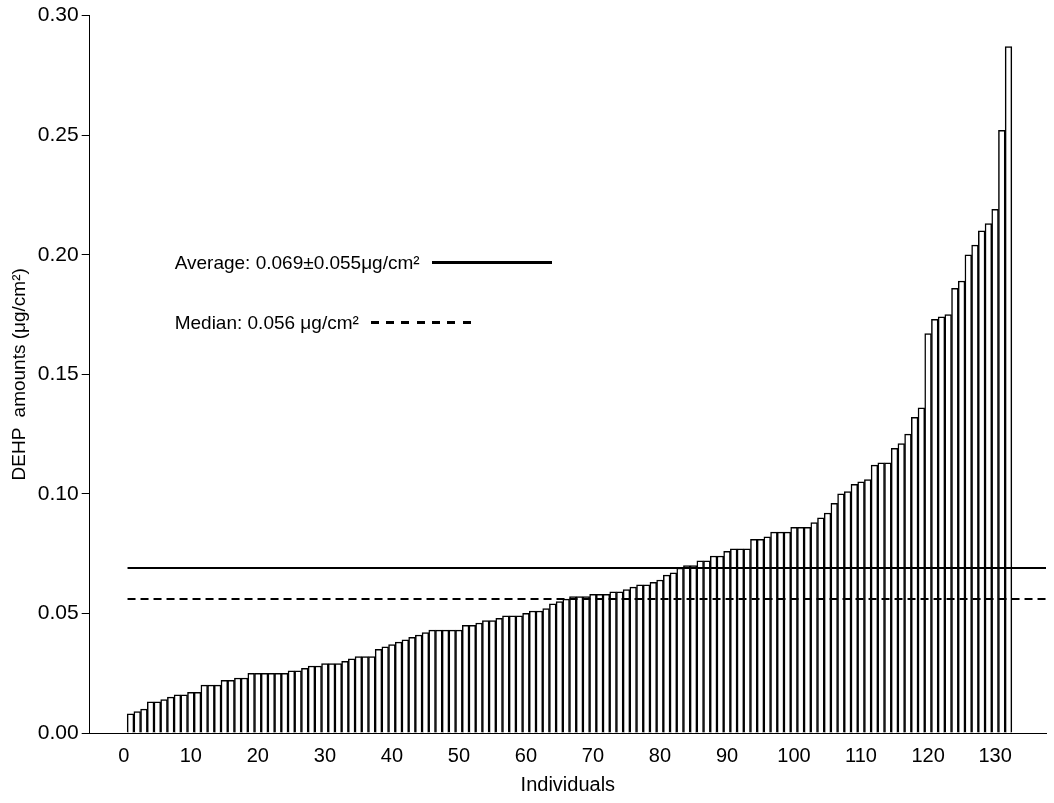 The width and height of the screenshot is (1054, 803). I want to click on x-tick-label: 40, so click(392, 754).